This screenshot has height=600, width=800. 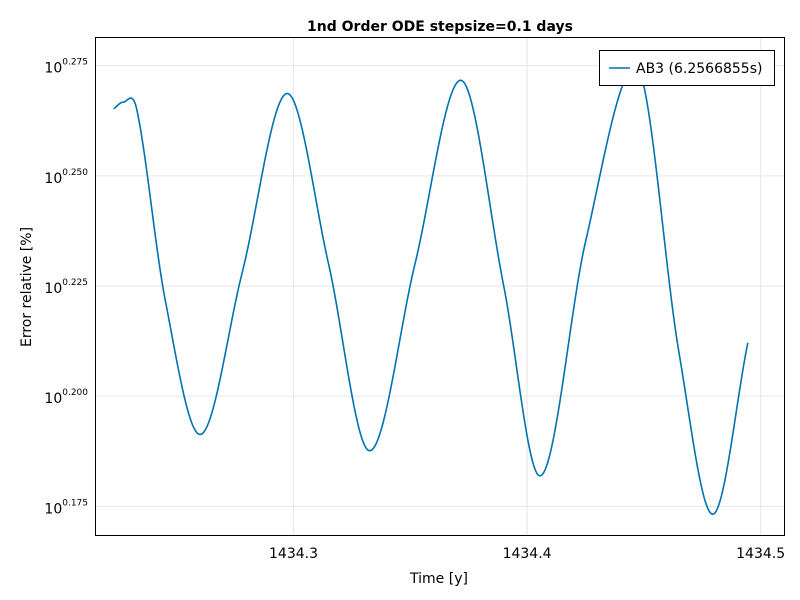 What do you see at coordinates (66, 507) in the screenshot?
I see `y-tick-label: 100.175` at bounding box center [66, 507].